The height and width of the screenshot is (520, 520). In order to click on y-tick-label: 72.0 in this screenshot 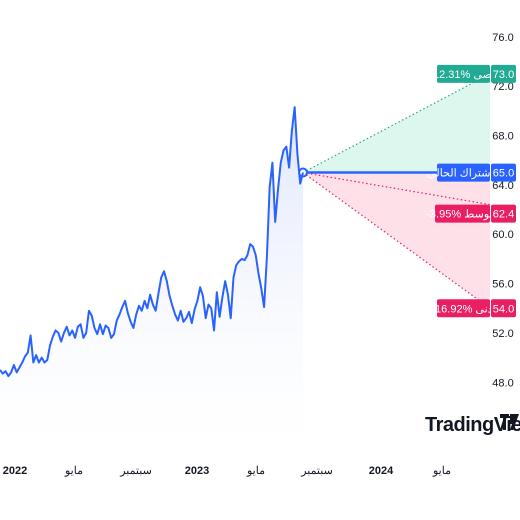, I will do `click(502, 87)`.